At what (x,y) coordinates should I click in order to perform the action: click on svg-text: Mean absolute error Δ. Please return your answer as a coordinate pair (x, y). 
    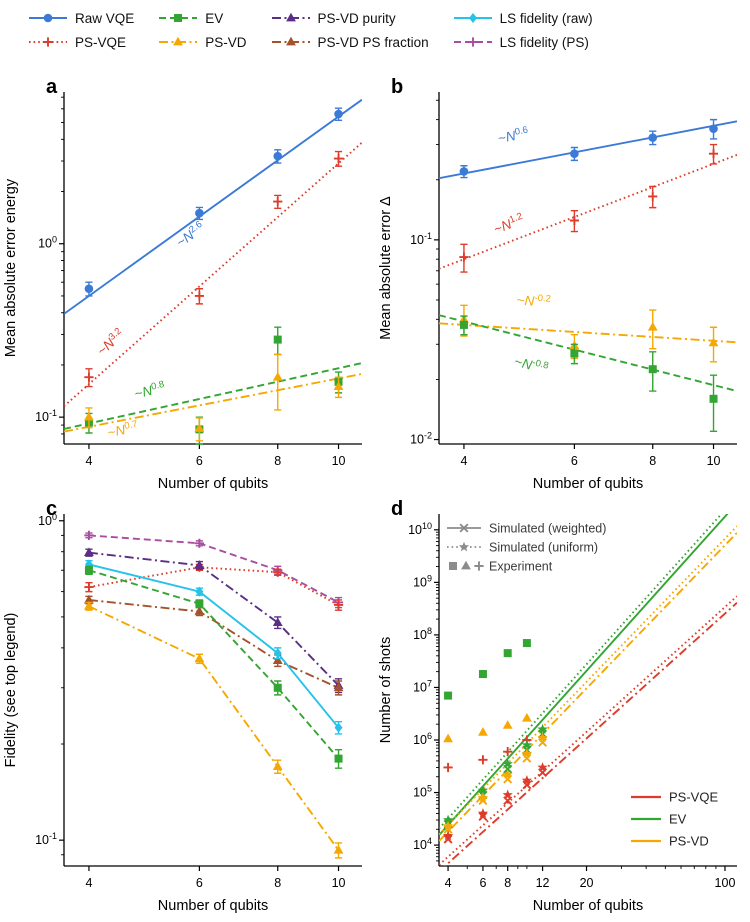
    Looking at the image, I should click on (386, 268).